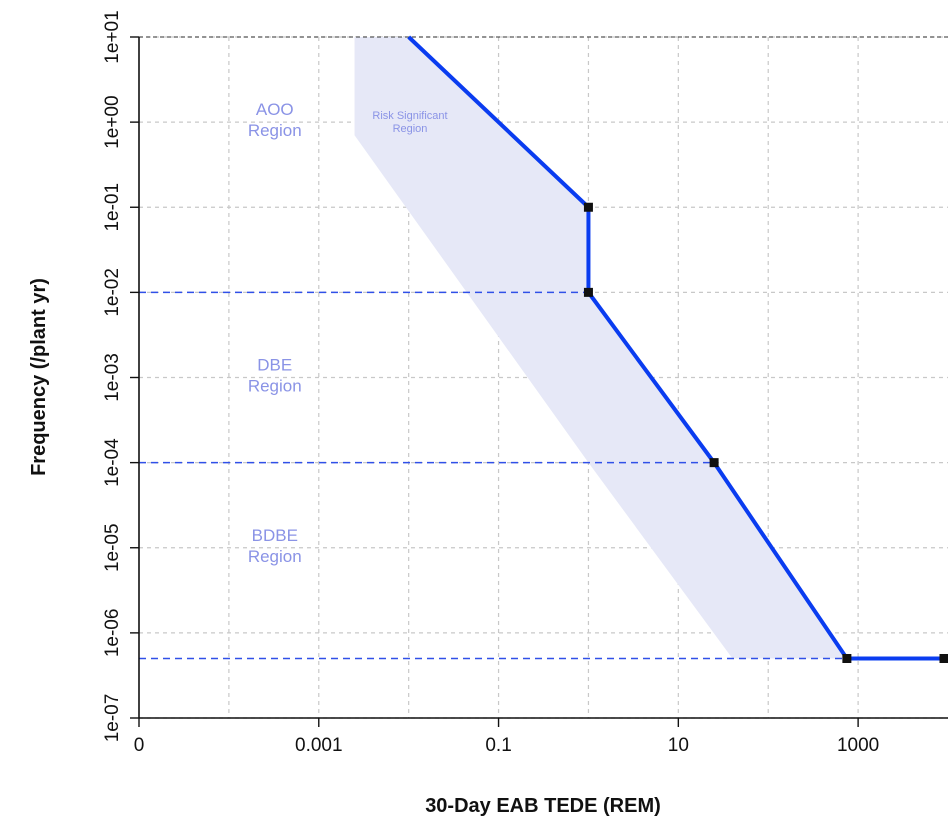 The width and height of the screenshot is (948, 825). I want to click on risk-significant-label: Risk Significant Region, so click(409, 122).